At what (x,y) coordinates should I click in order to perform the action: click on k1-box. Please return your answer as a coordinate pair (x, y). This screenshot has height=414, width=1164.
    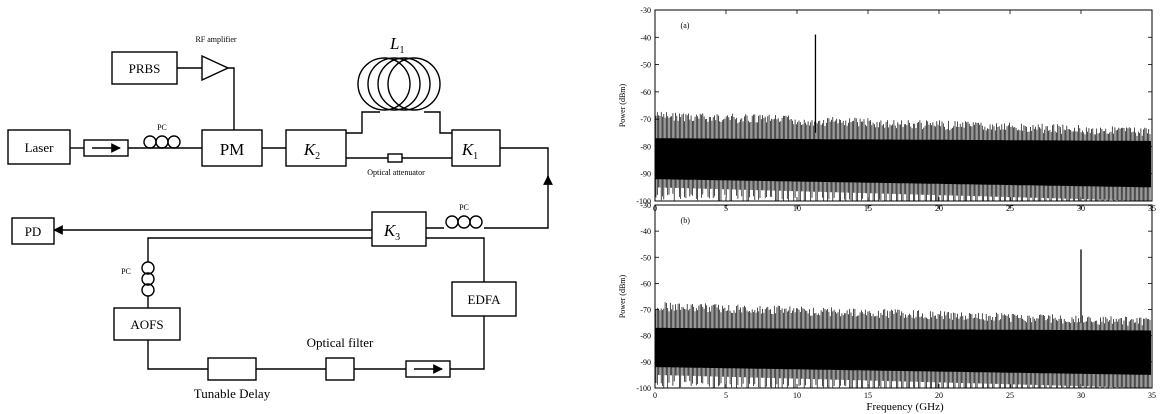
    Looking at the image, I should click on (476, 148).